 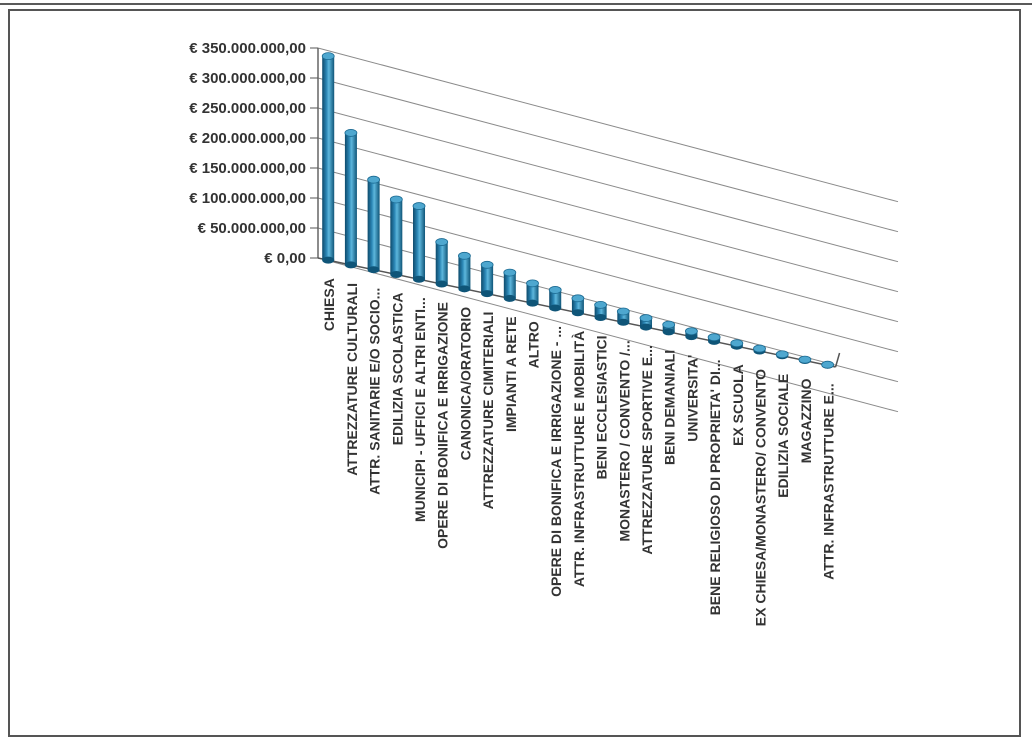 What do you see at coordinates (602, 408) in the screenshot?
I see `x-category-label: BENI ECCLESIASTICI` at bounding box center [602, 408].